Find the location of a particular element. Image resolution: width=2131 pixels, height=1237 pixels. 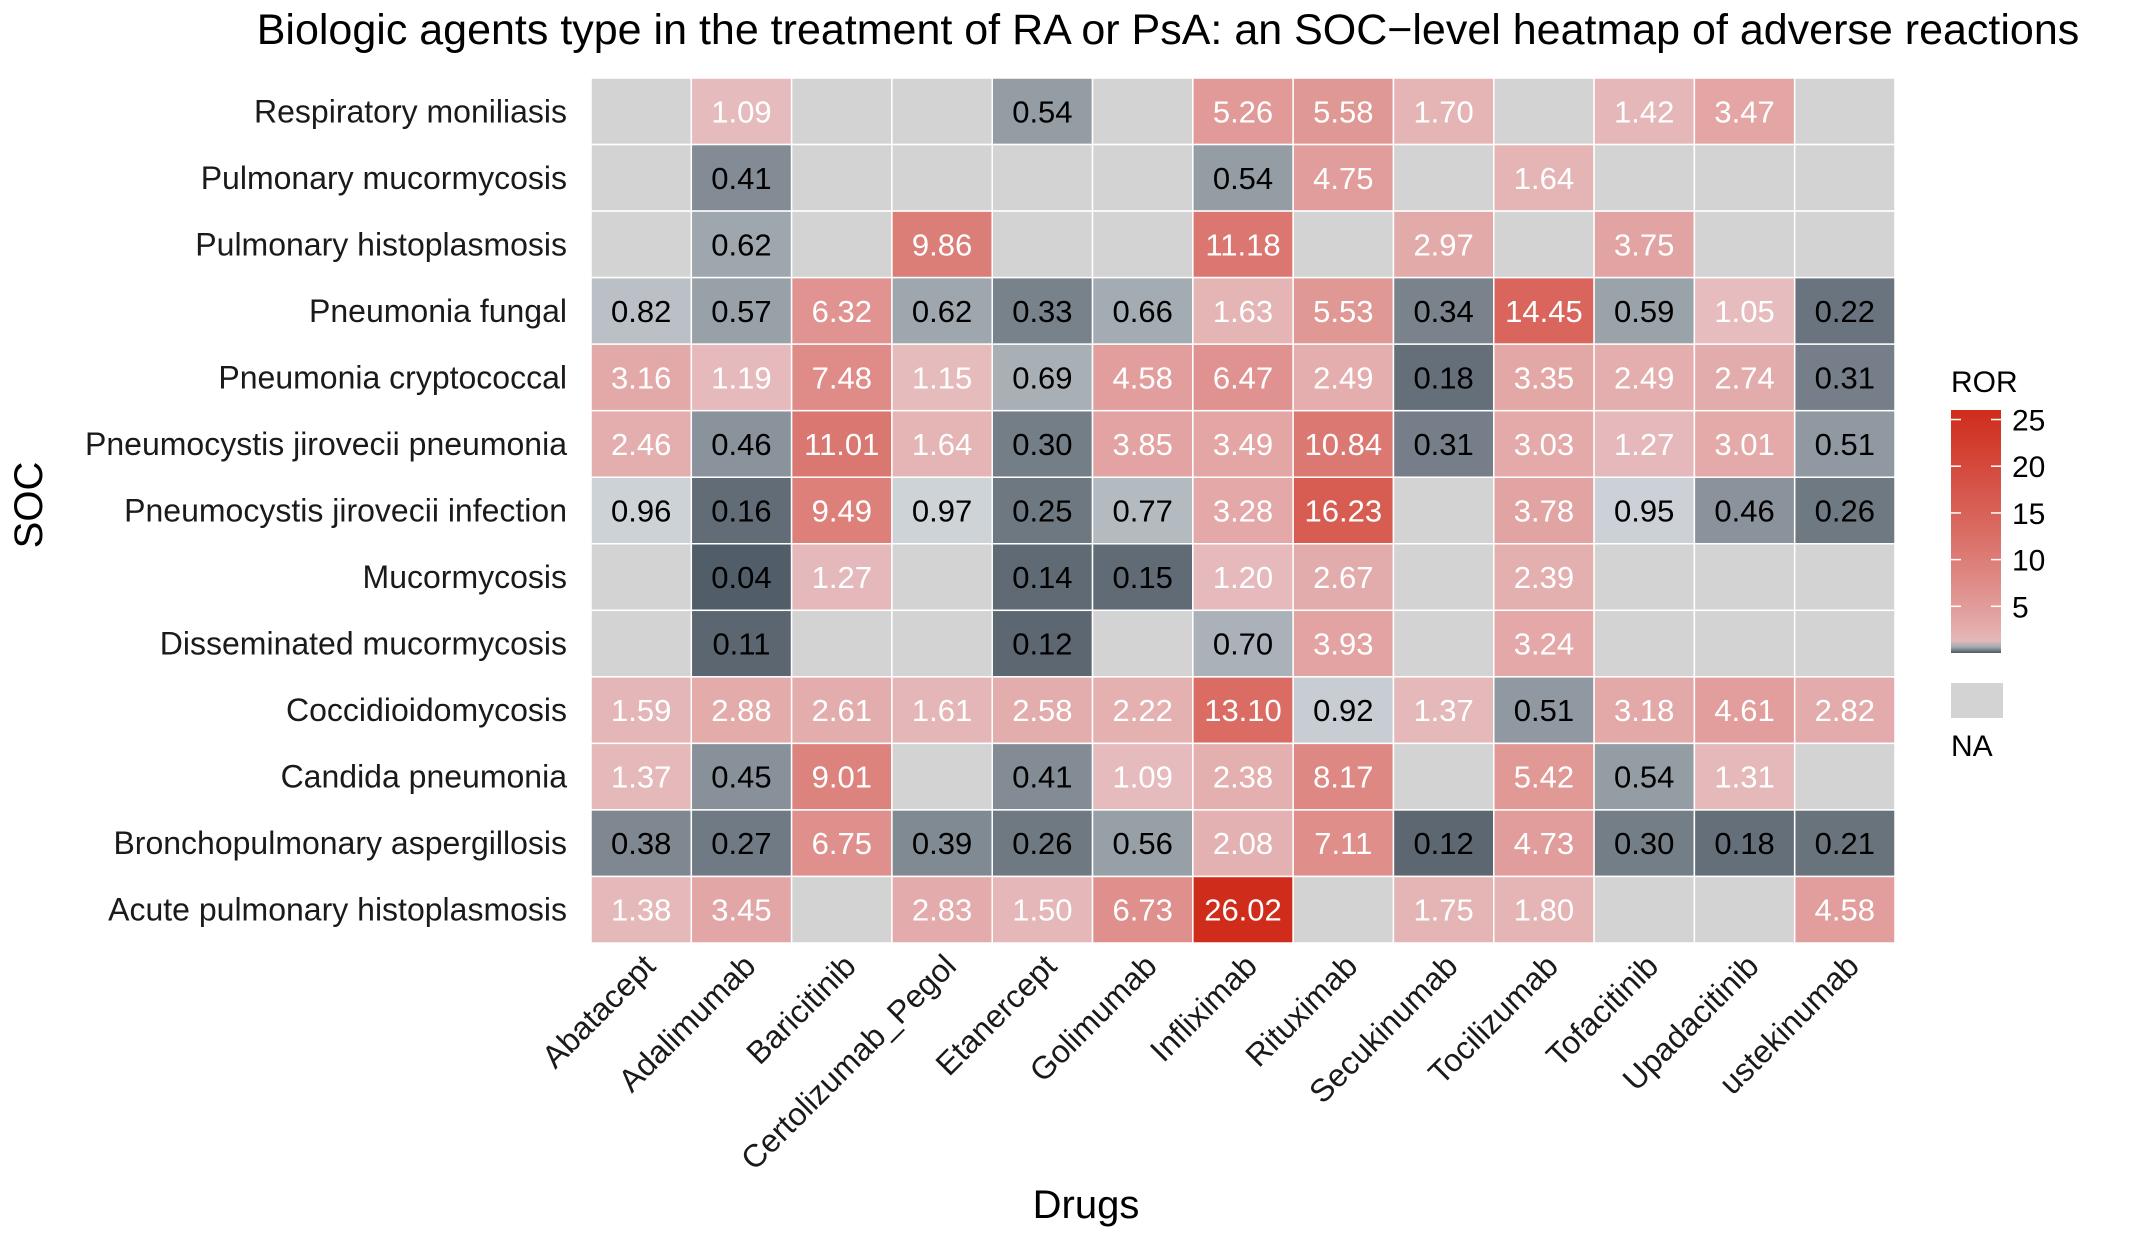

cell-value-label: 0.11 is located at coordinates (741, 644).